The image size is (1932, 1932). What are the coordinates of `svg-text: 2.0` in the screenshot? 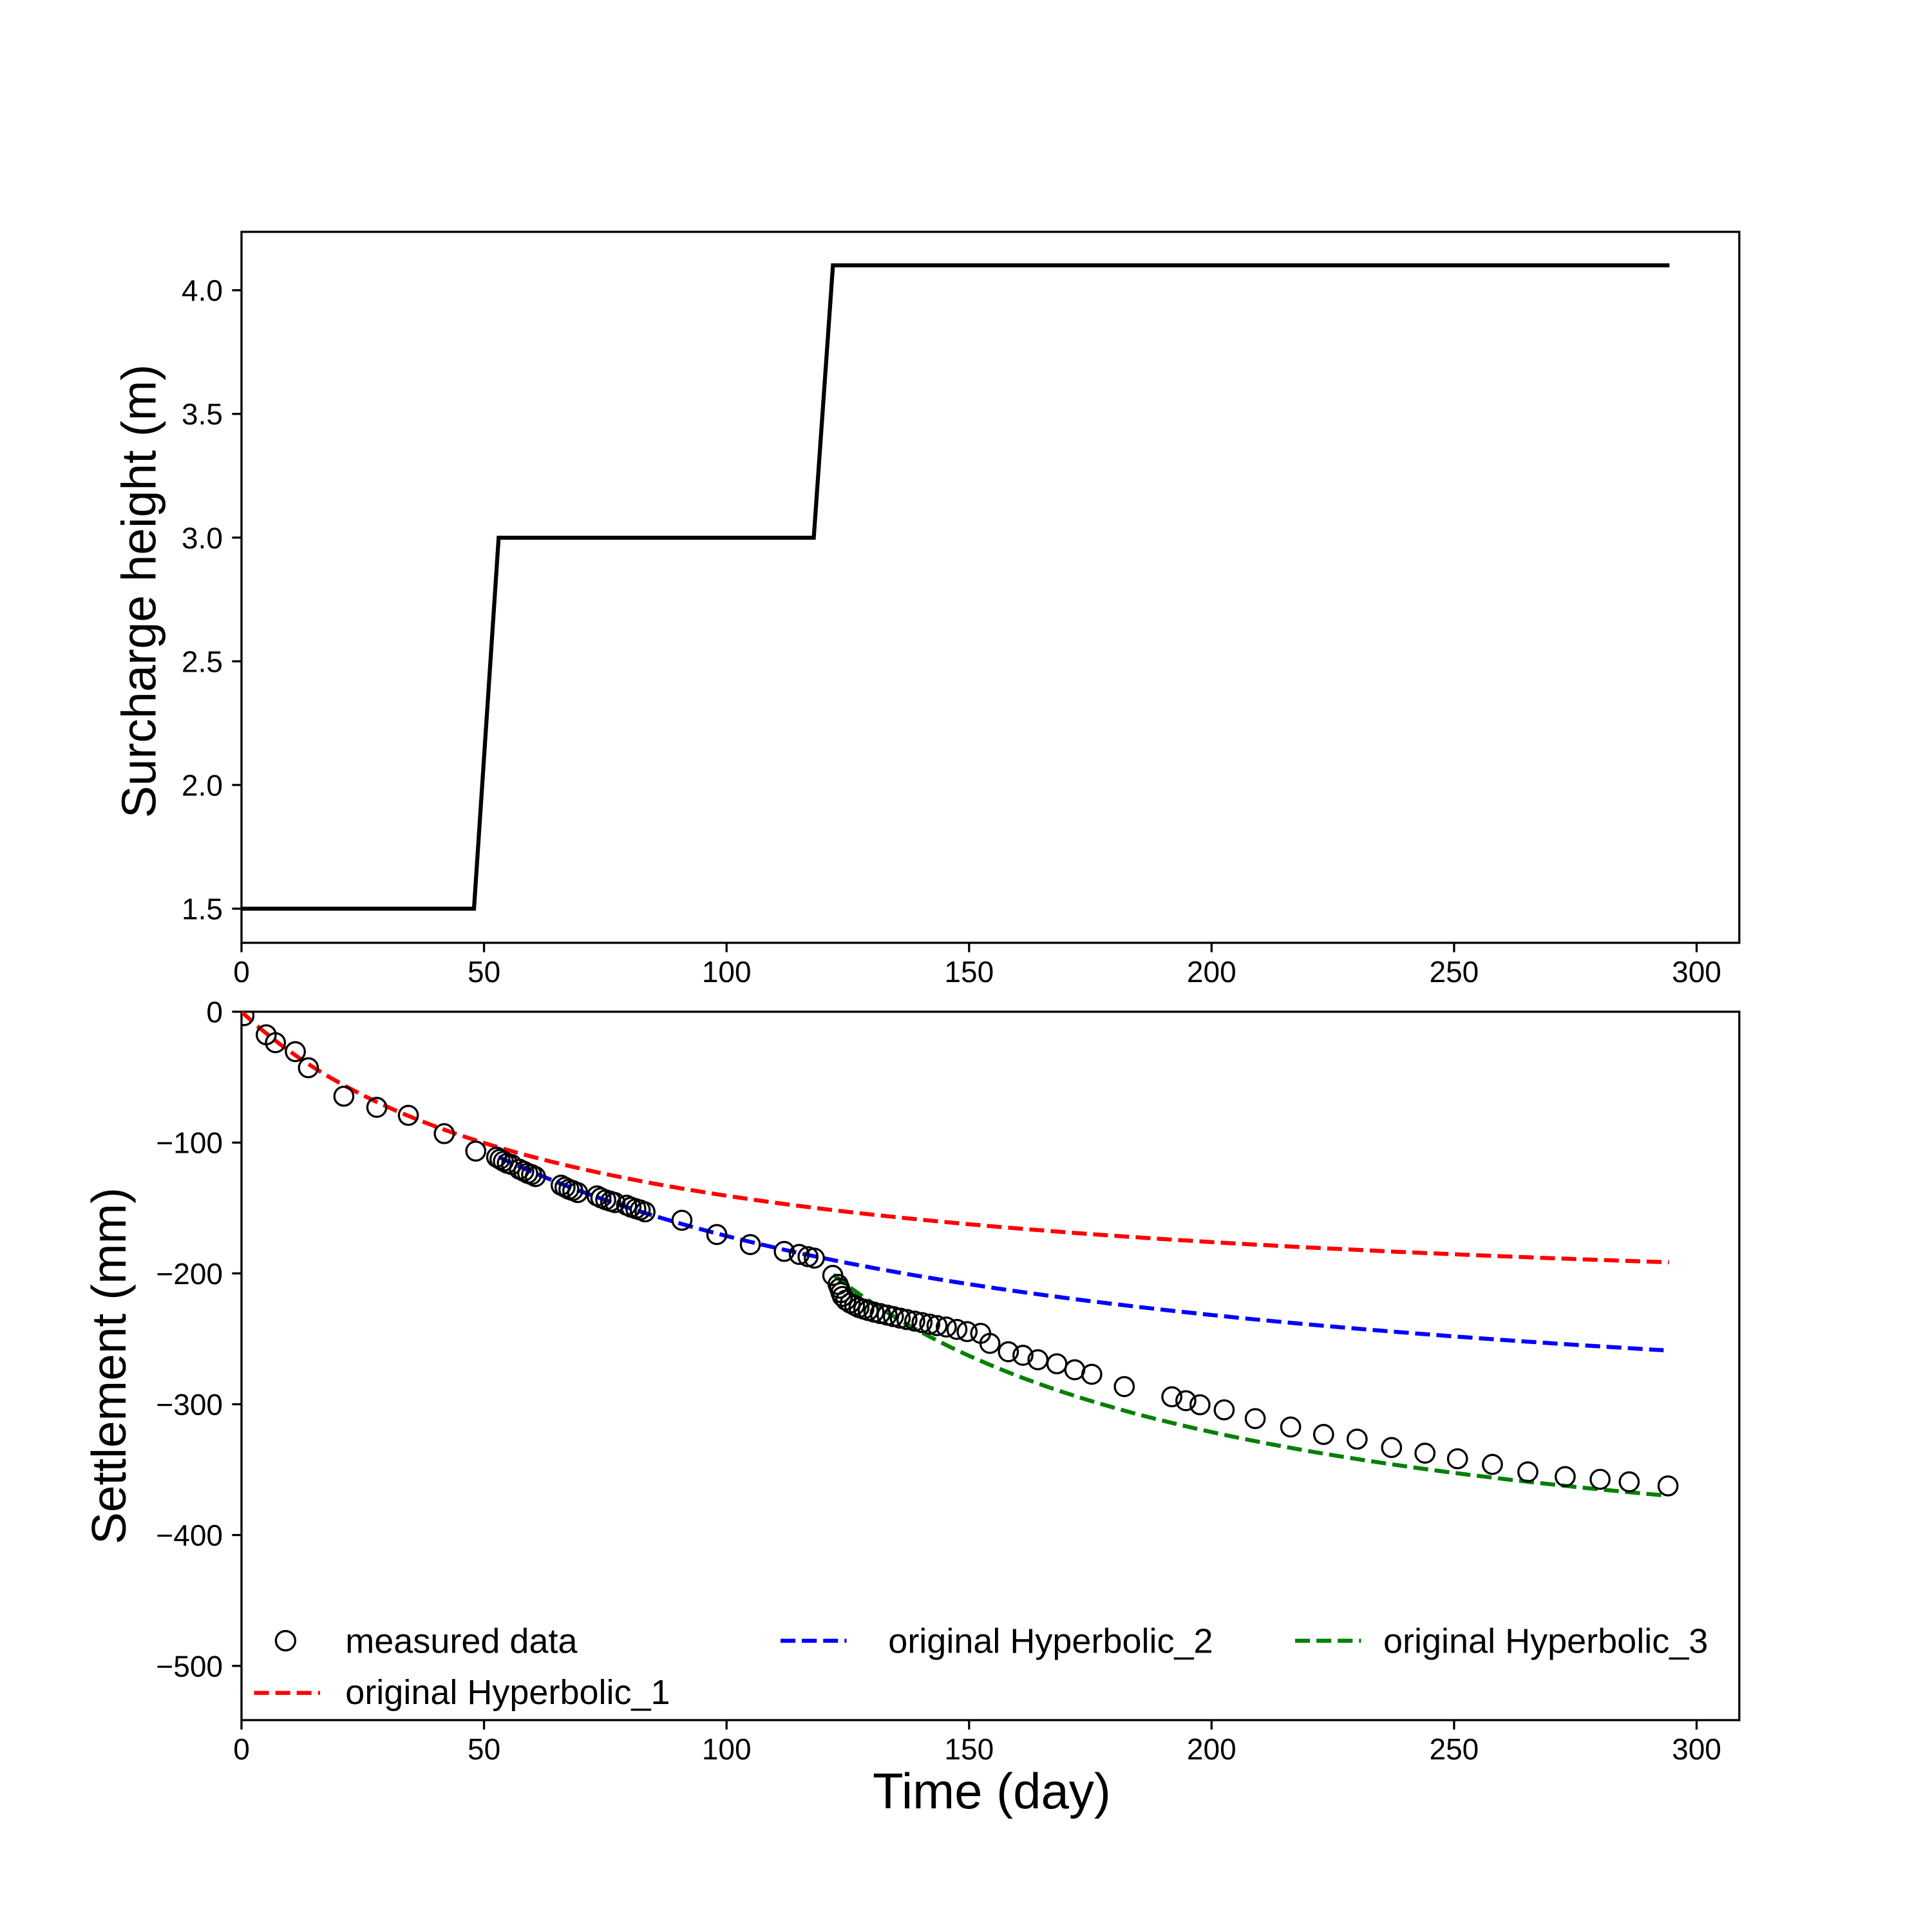 It's located at (202, 785).